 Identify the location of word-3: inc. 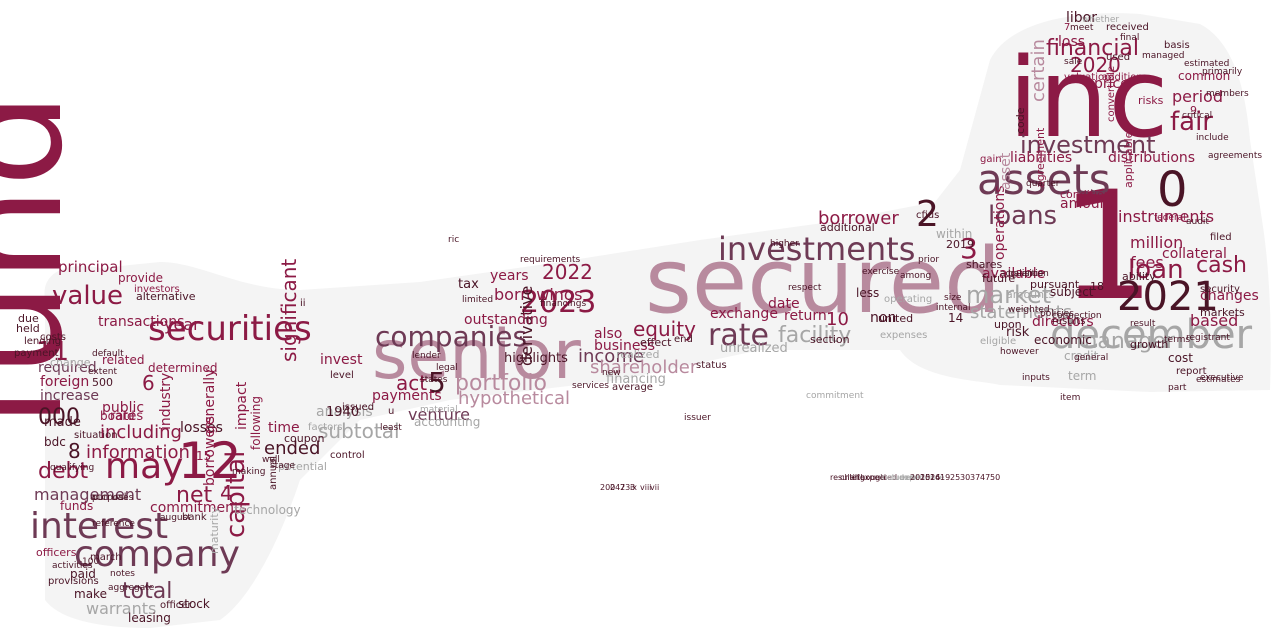
(1088, 98).